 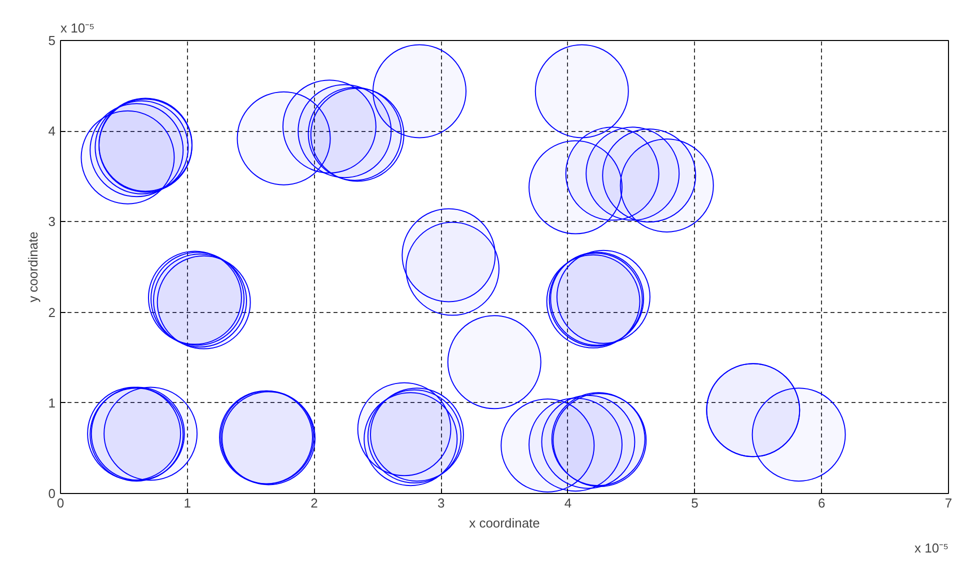 What do you see at coordinates (314, 503) in the screenshot?
I see `x-tick-label: 2` at bounding box center [314, 503].